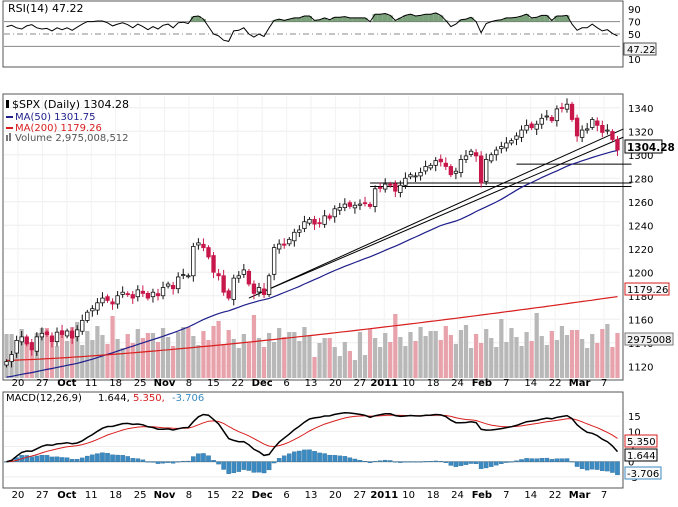 This screenshot has height=507, width=678. Describe the element at coordinates (55, 117) in the screenshot. I see `legend-ma50: MA(50) 1301.75` at that location.